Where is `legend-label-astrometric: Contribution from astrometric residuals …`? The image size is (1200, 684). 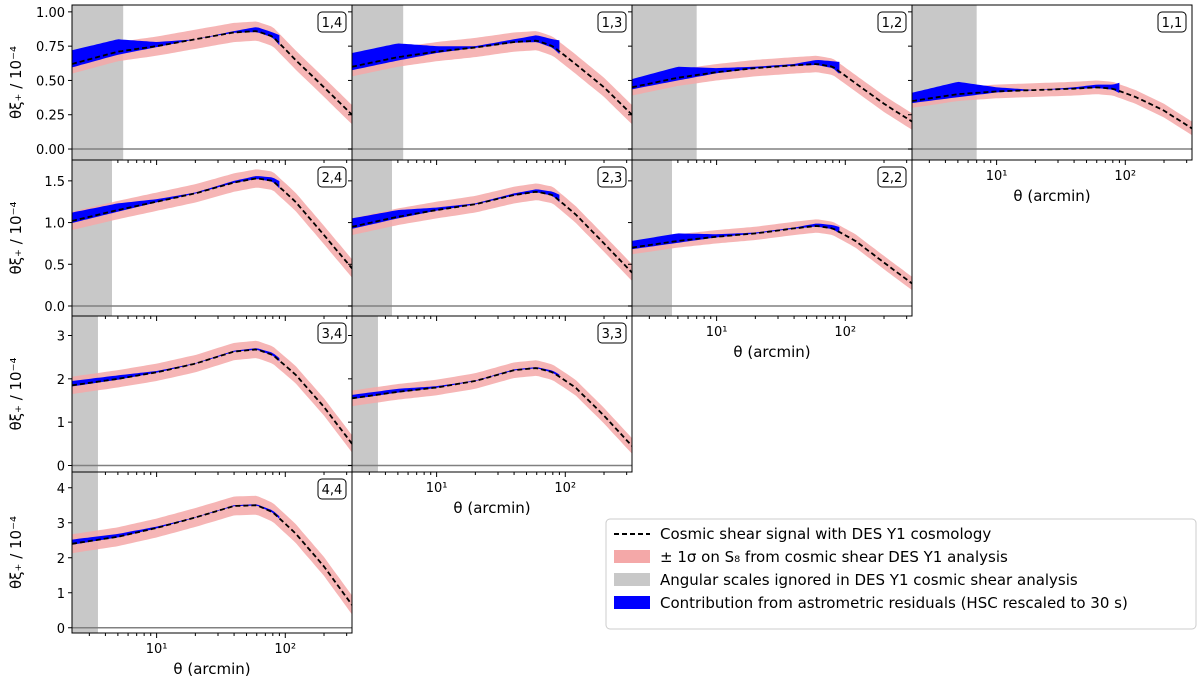 legend-label-astrometric: Contribution from astrometric residuals … is located at coordinates (894, 603).